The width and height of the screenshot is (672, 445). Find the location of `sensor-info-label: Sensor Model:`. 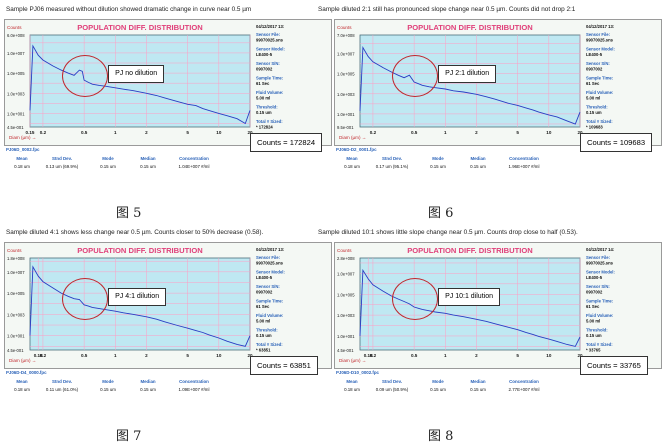

sensor-info-label: Sensor Model: is located at coordinates (270, 49).